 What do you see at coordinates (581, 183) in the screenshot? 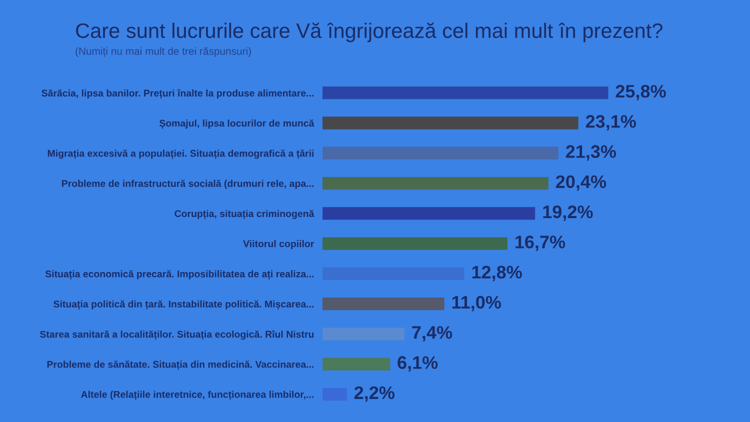
I see `data-label: 20,4%` at bounding box center [581, 183].